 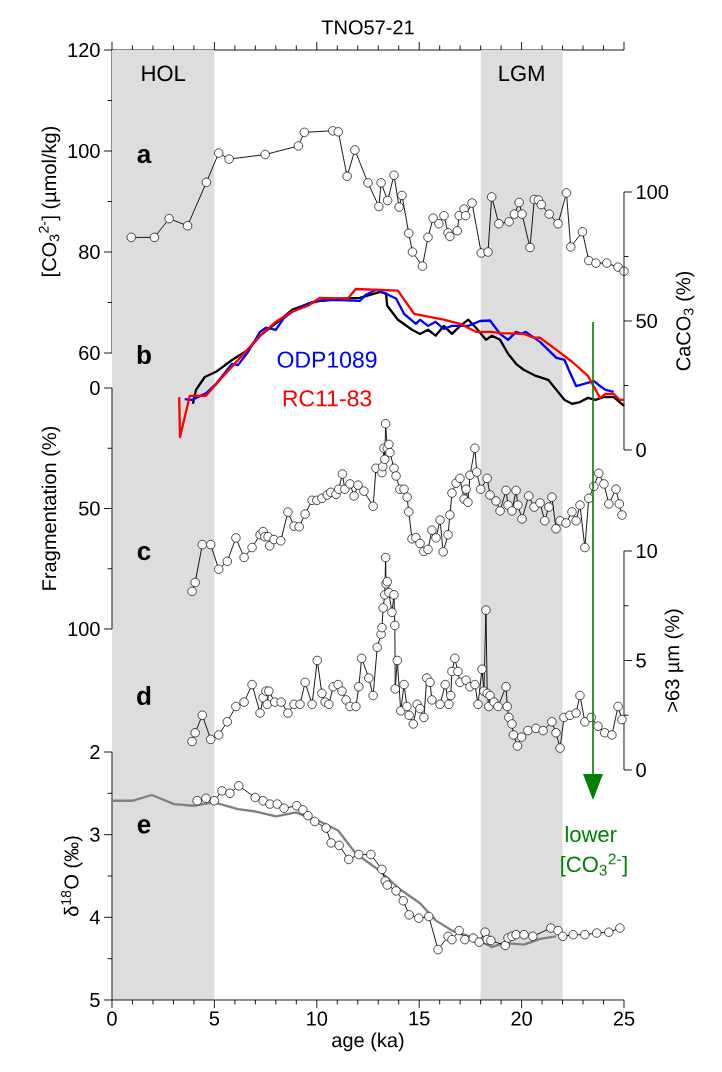 What do you see at coordinates (327, 398) in the screenshot?
I see `text: RC11-83` at bounding box center [327, 398].